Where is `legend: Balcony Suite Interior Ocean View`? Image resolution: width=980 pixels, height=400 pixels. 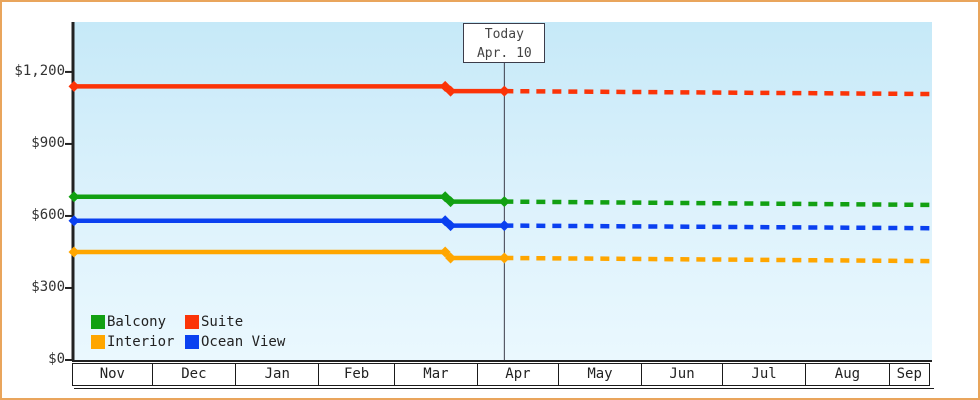
legend: Balcony Suite Interior Ocean View is located at coordinates (188, 332).